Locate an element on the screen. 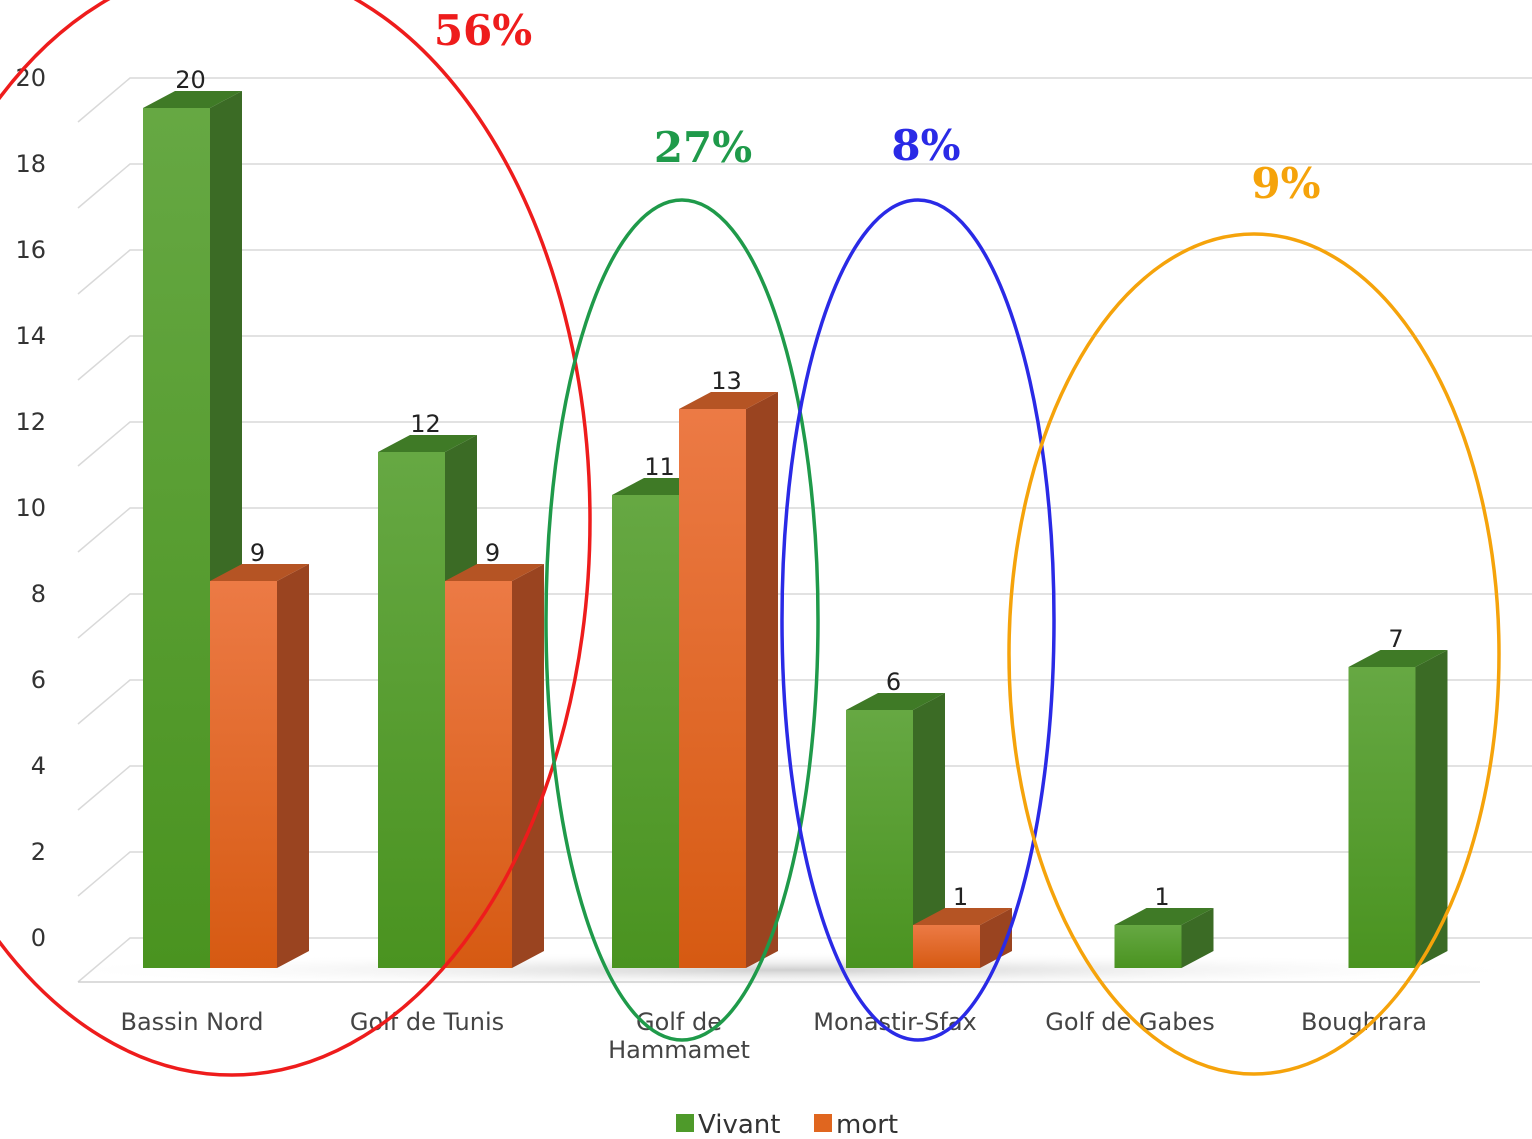 The width and height of the screenshot is (1532, 1139). data-label-vivant-bassin-nord: 20 is located at coordinates (190, 80).